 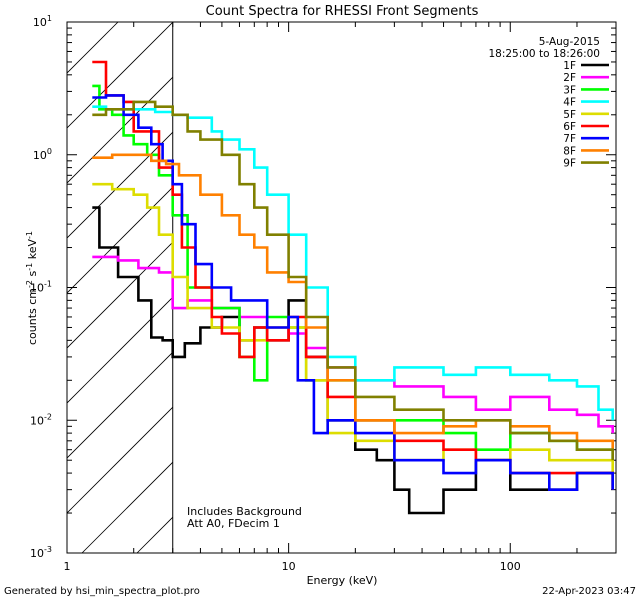 I want to click on legend-label: 5F, so click(x=569, y=115).